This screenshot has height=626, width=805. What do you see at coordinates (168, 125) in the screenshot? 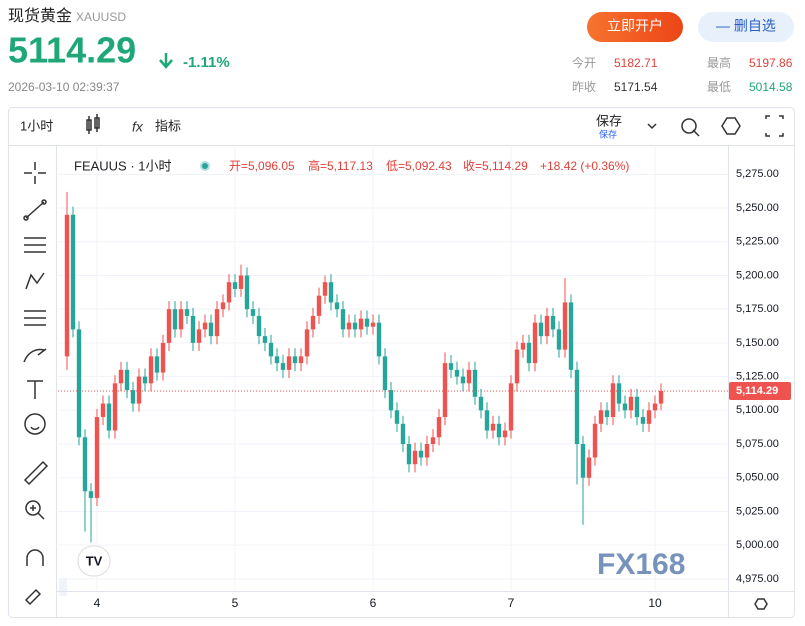
I see `indicators: 指标` at bounding box center [168, 125].